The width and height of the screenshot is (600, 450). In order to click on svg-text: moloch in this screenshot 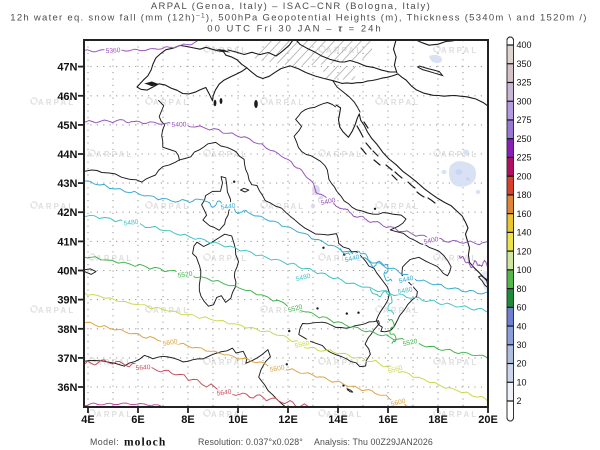, I will do `click(145, 443)`.